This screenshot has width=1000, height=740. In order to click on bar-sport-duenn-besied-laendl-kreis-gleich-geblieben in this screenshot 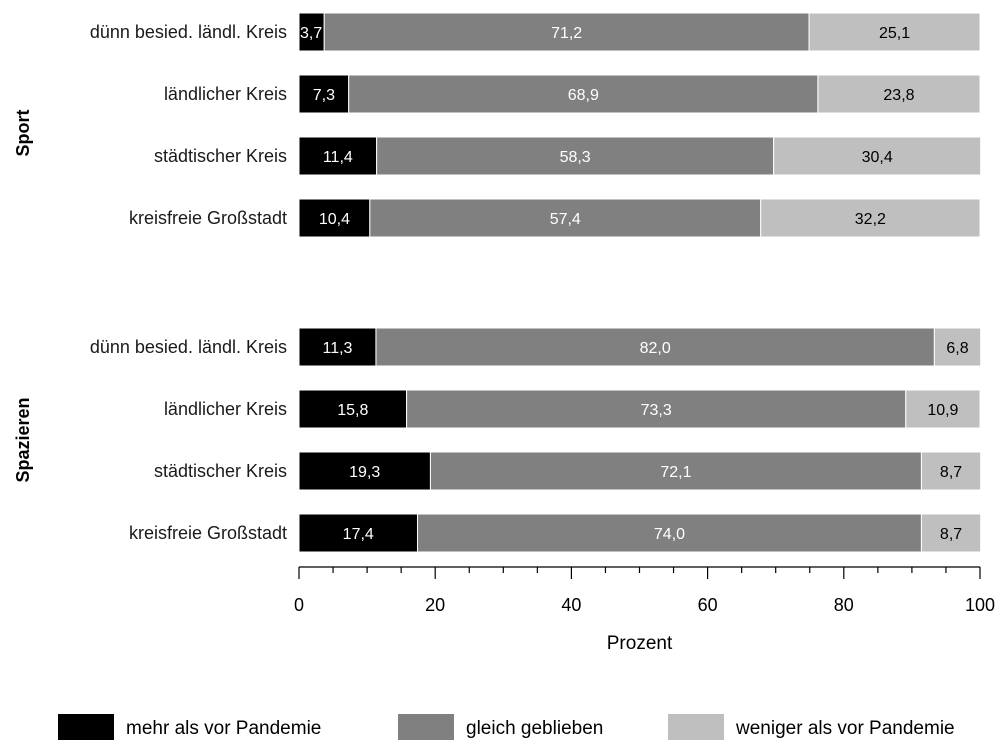, I will do `click(566, 32)`.